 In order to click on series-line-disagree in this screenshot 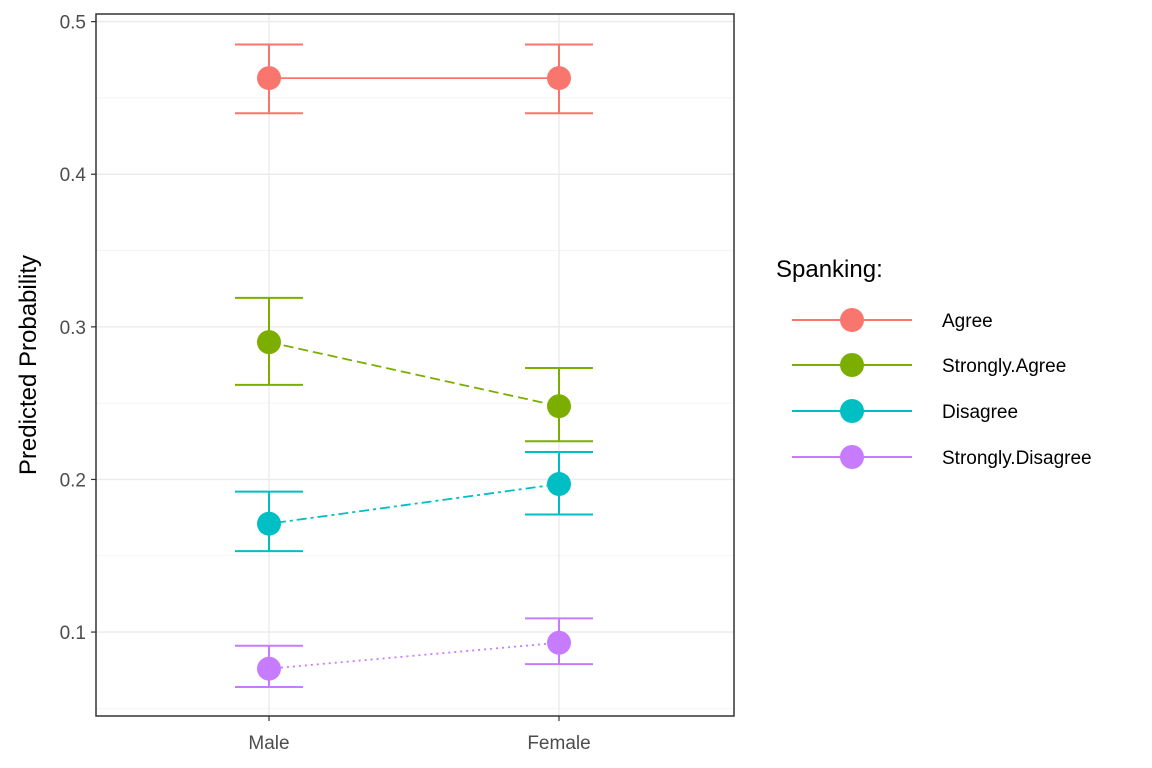, I will do `click(414, 504)`.